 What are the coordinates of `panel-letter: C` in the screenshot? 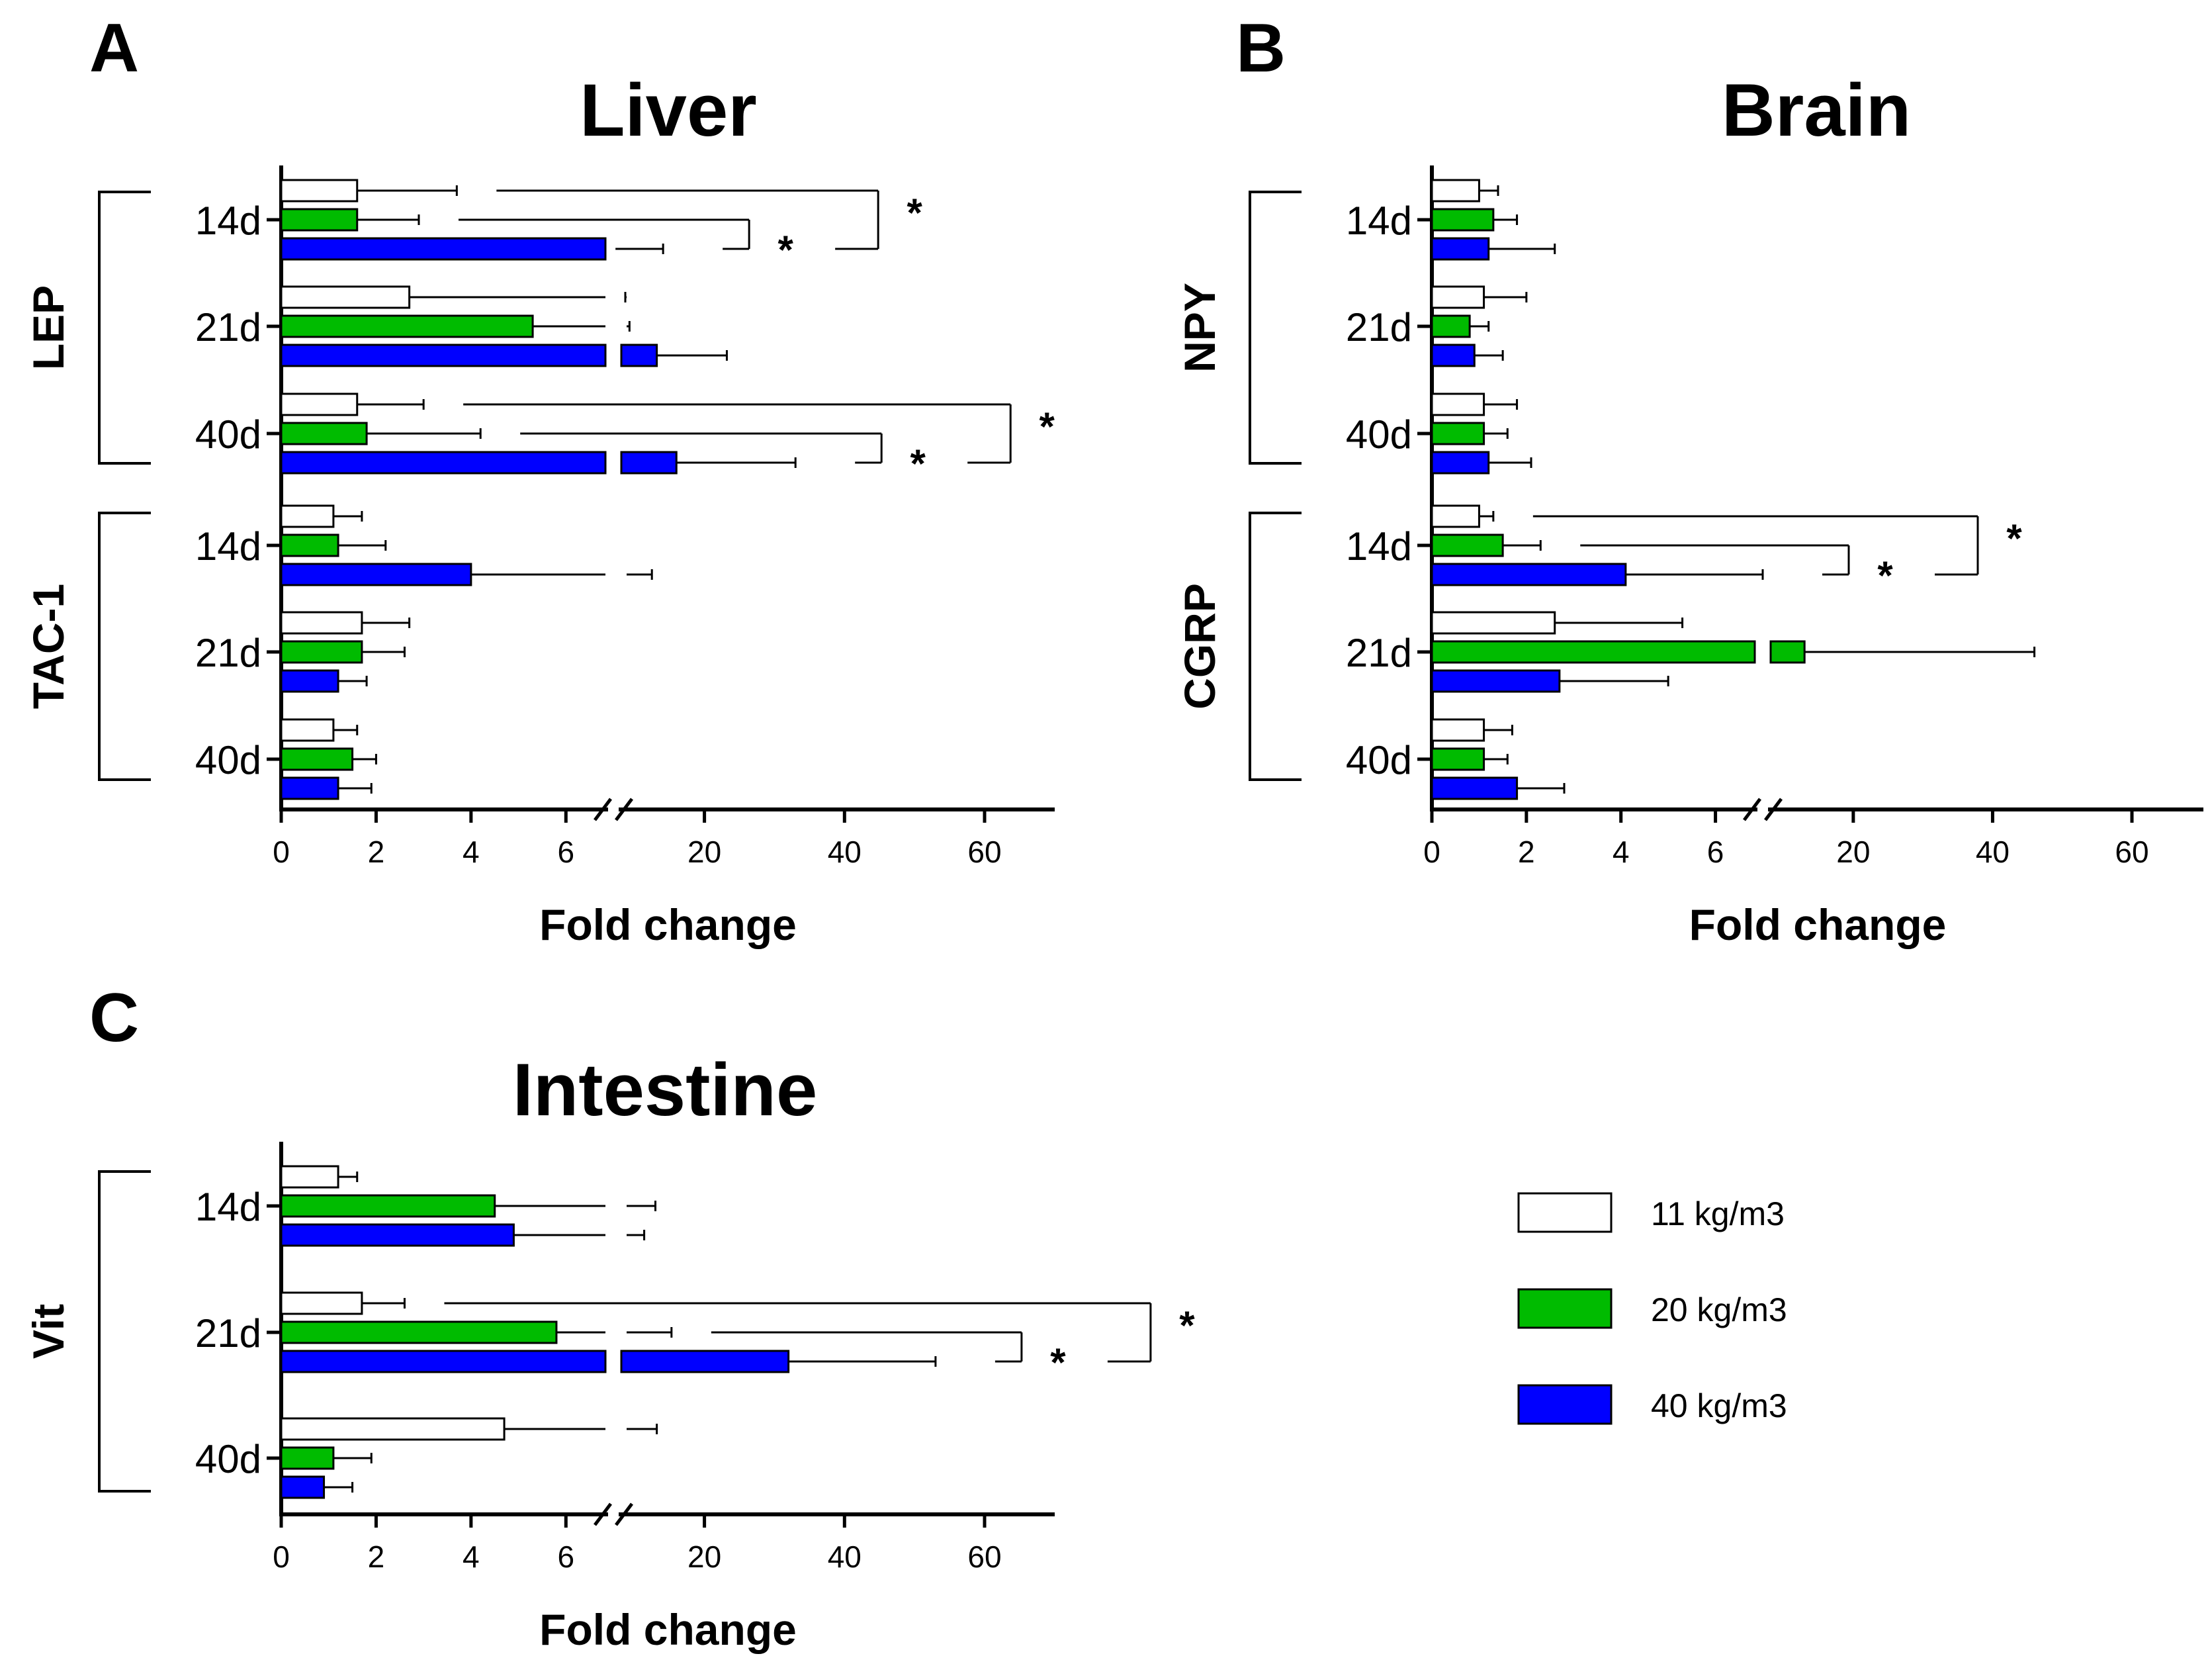 It's located at (114, 1018).